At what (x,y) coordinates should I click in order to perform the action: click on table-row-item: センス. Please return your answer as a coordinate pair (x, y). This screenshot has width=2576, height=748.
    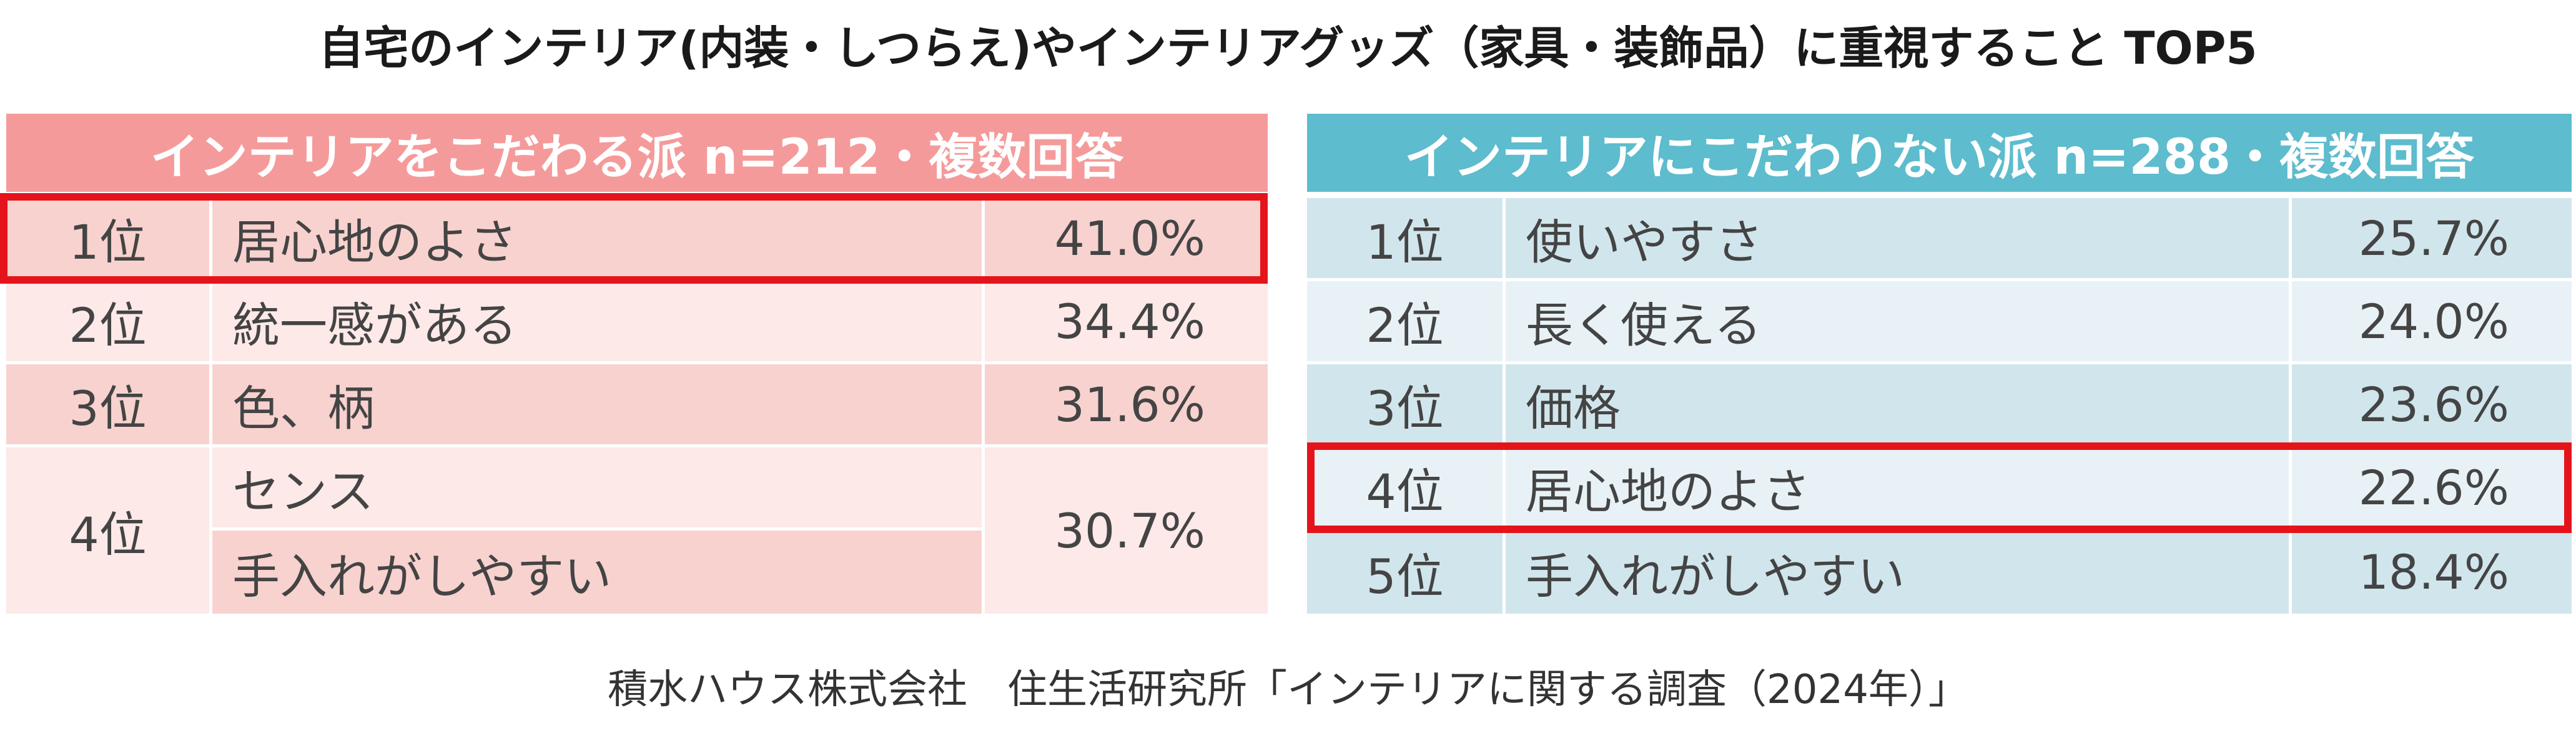
    Looking at the image, I should click on (597, 487).